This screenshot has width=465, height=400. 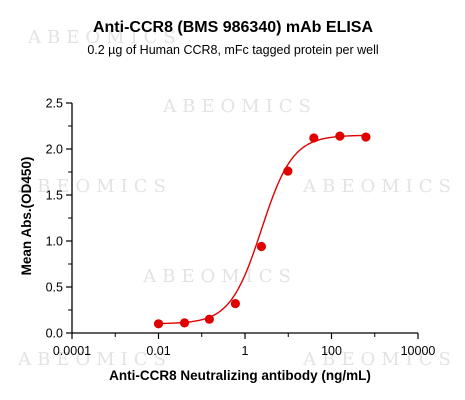 I want to click on y-tick-label: 2.0, so click(x=54, y=150).